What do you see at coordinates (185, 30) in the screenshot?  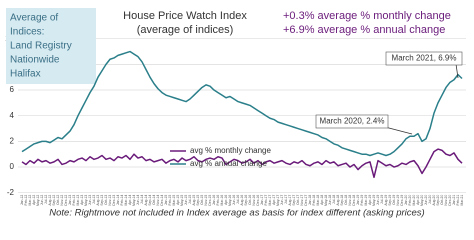 I see `chart-subtitle: (average of indices)` at bounding box center [185, 30].